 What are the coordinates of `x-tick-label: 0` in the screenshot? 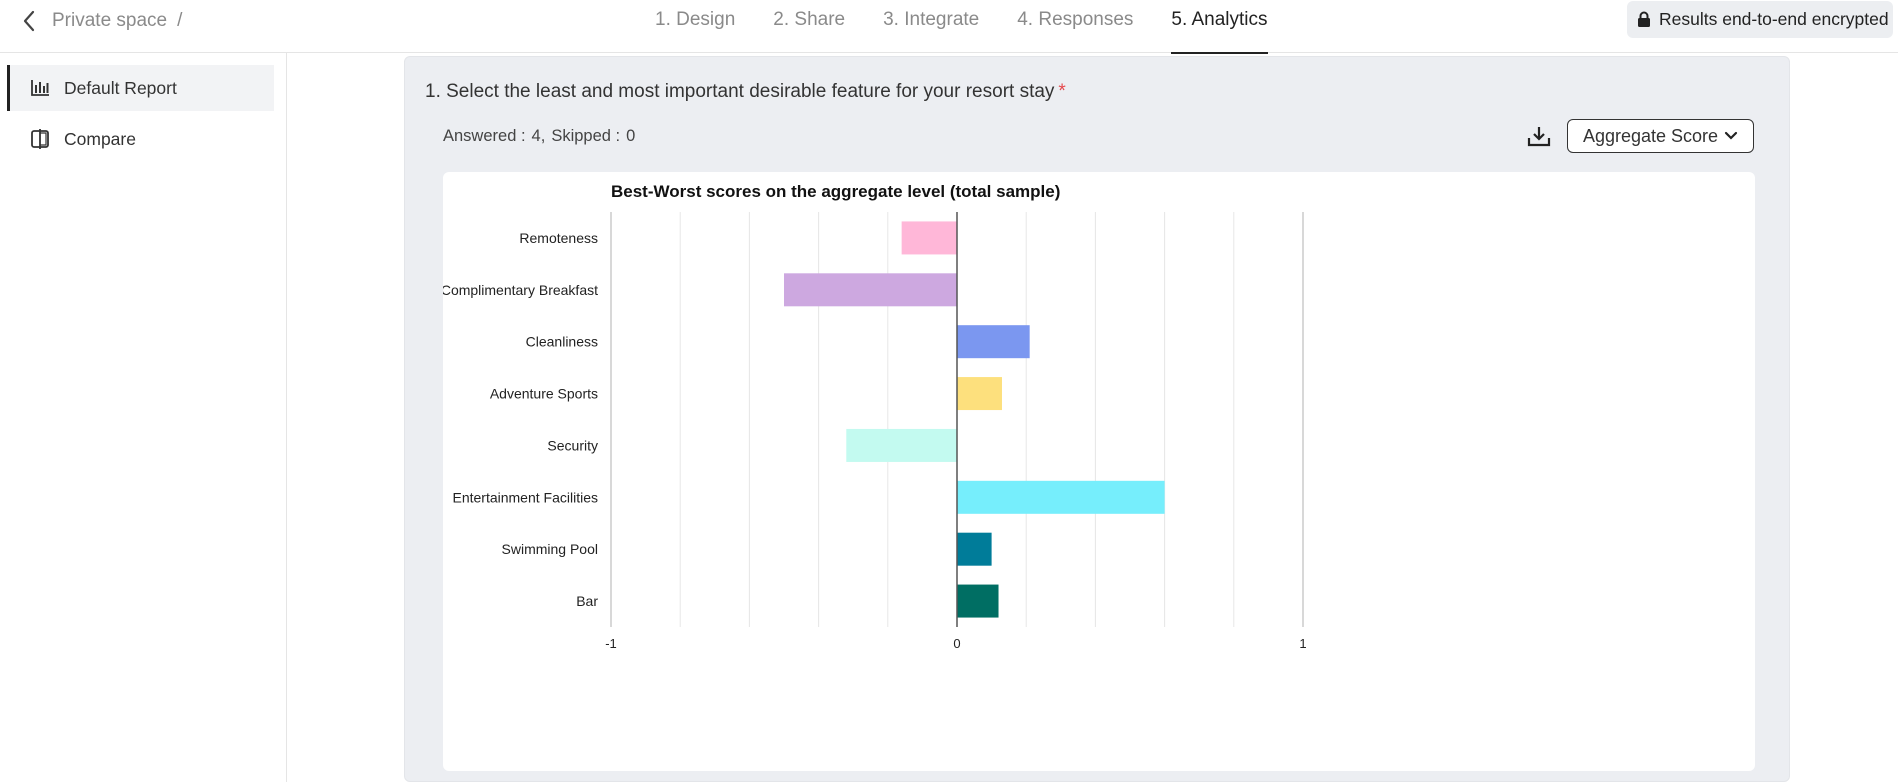 It's located at (956, 643).